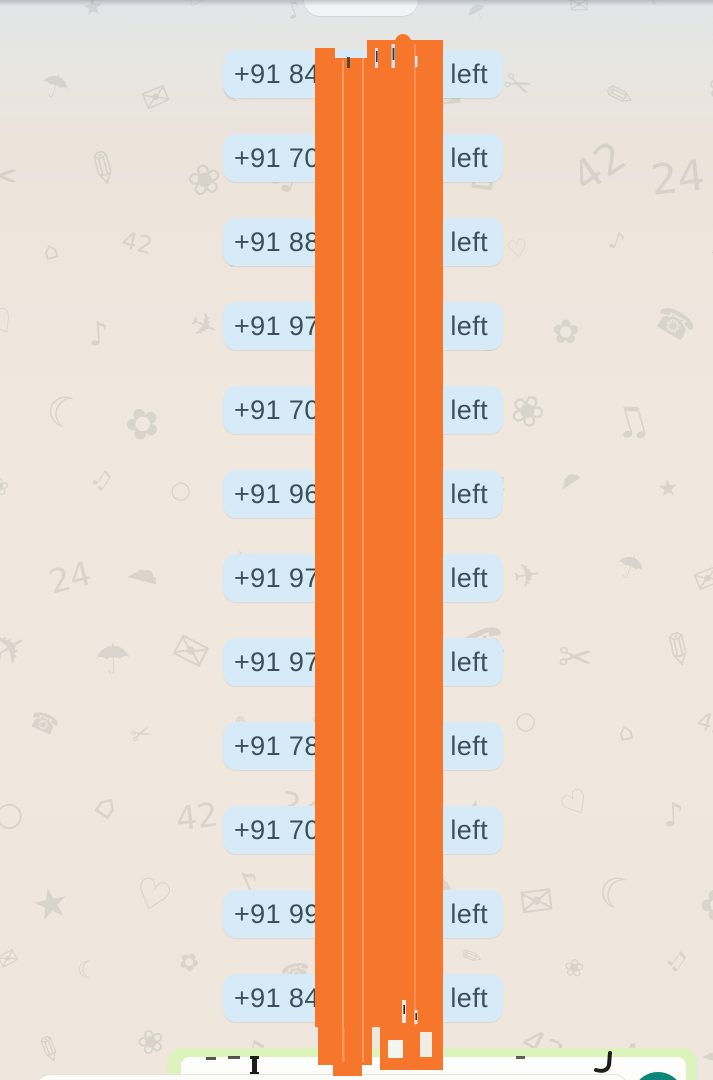 This screenshot has width=713, height=1080. I want to click on top-edge-shadow, so click(356, 3).